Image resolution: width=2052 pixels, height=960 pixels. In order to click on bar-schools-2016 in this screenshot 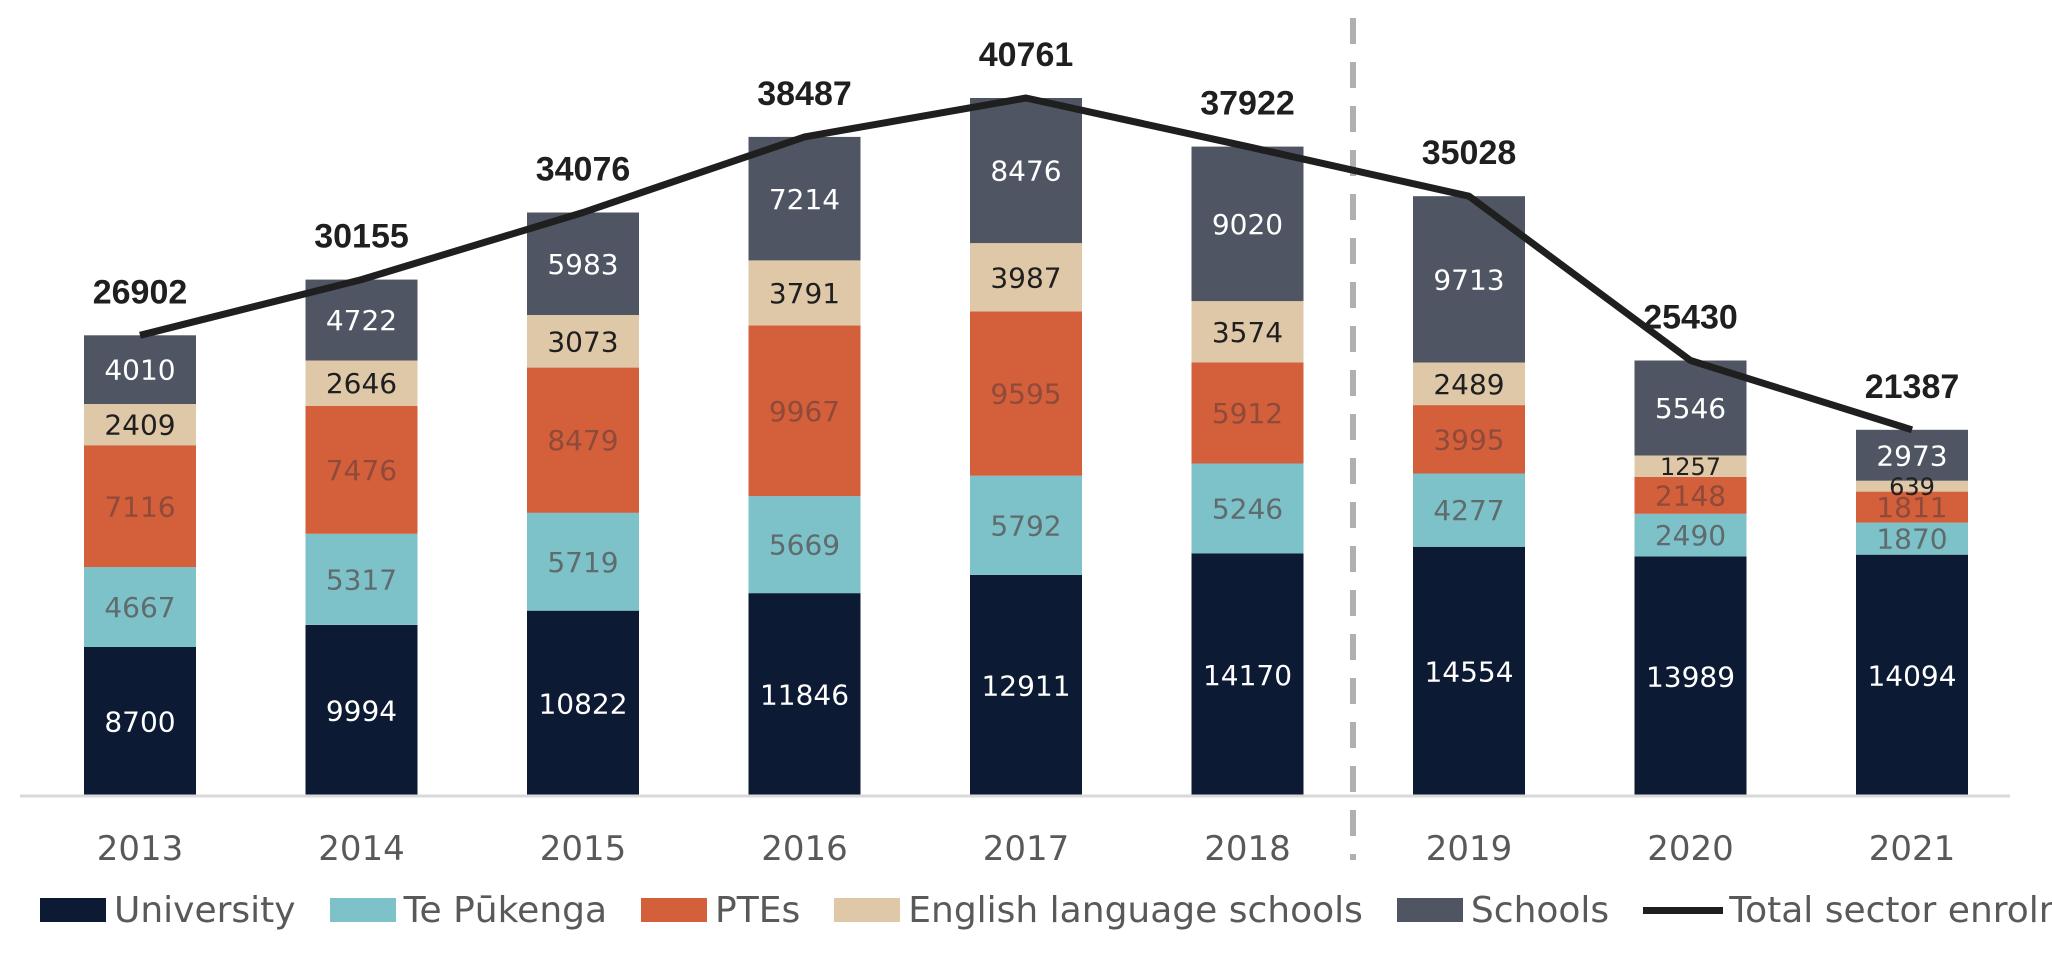, I will do `click(804, 198)`.